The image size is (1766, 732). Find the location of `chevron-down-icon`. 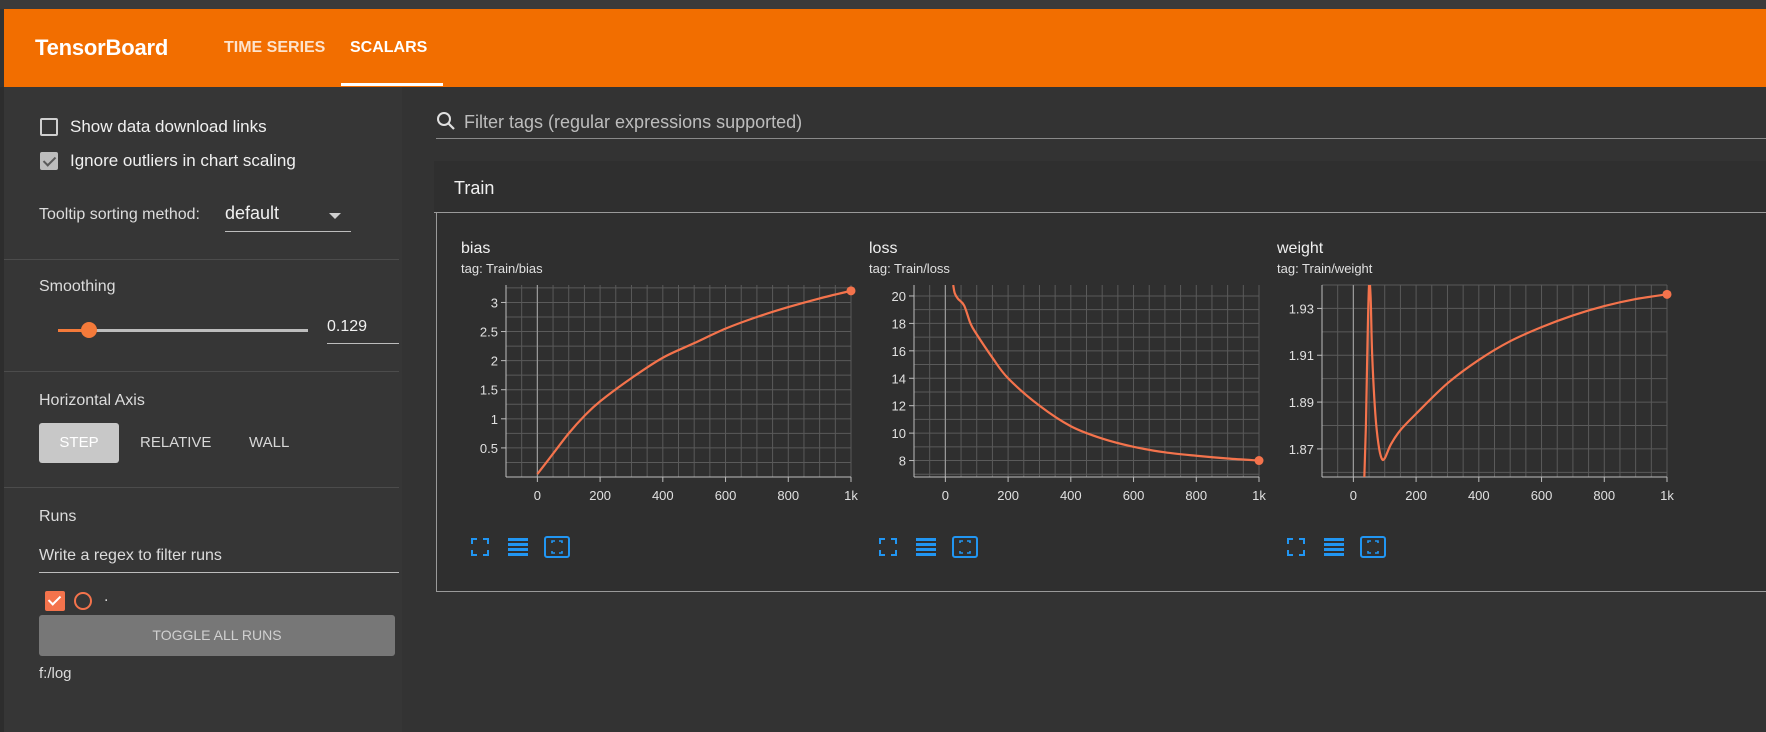

chevron-down-icon is located at coordinates (335, 216).